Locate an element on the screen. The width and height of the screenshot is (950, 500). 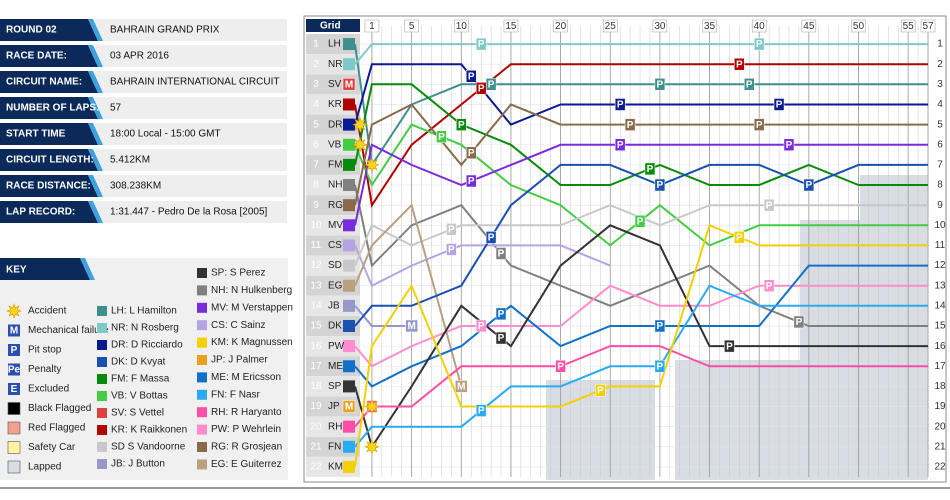
y-tick-label: 1 is located at coordinates (316, 44).